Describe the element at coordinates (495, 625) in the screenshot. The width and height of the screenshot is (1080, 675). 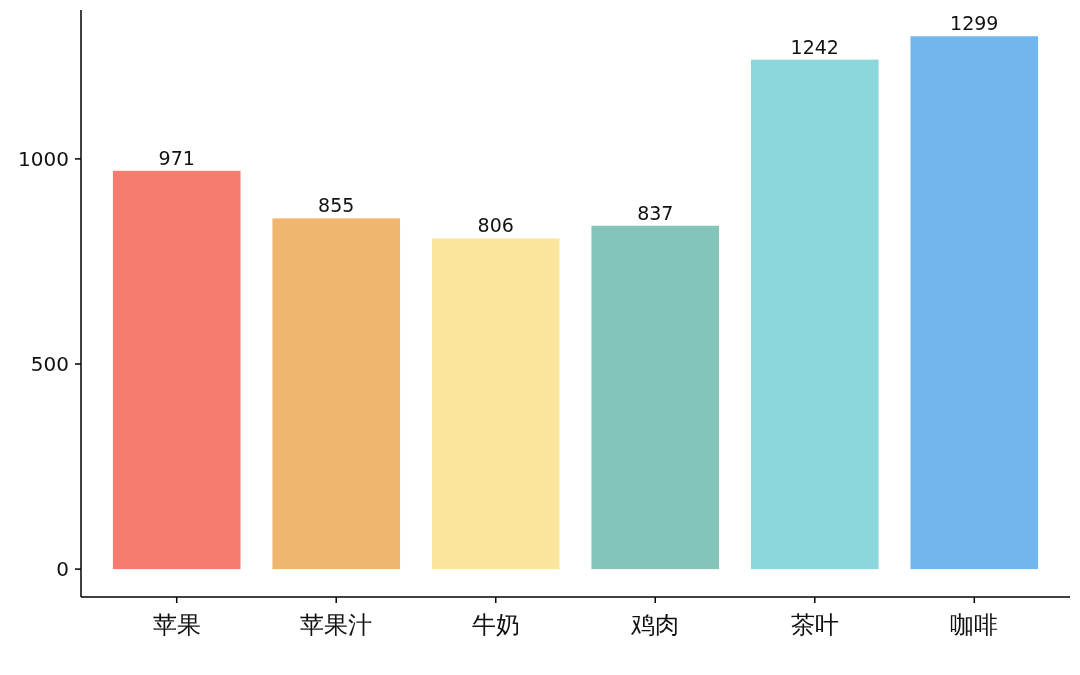
I see `x-tick-label: 牛奶` at that location.